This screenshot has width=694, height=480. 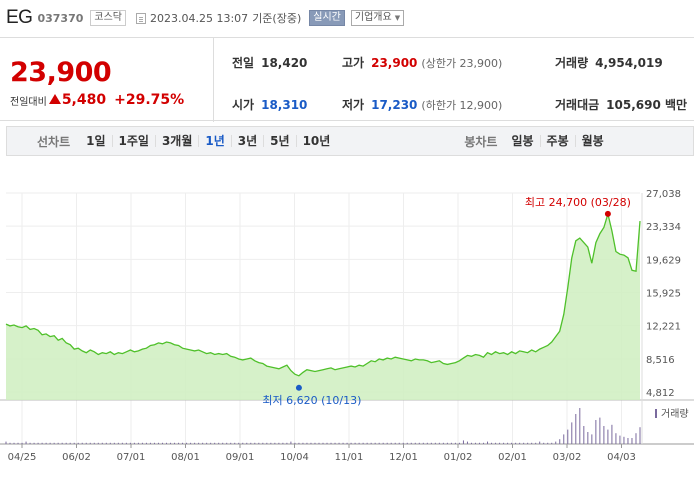 I want to click on x-tick-label: 12/01, so click(x=403, y=457).